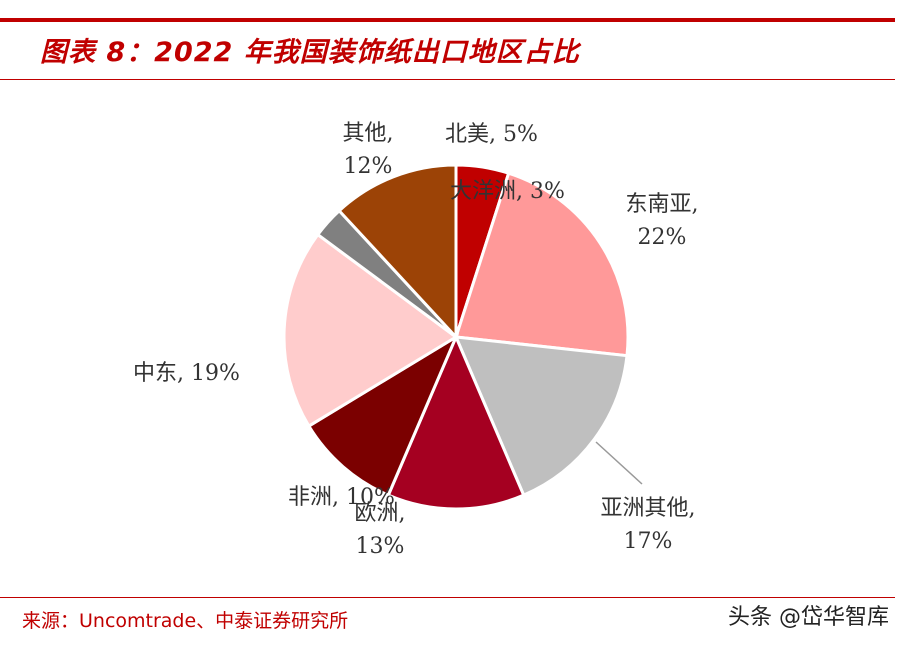  Describe the element at coordinates (380, 530) in the screenshot. I see `slice-label-3: 欧洲, 13%` at that location.